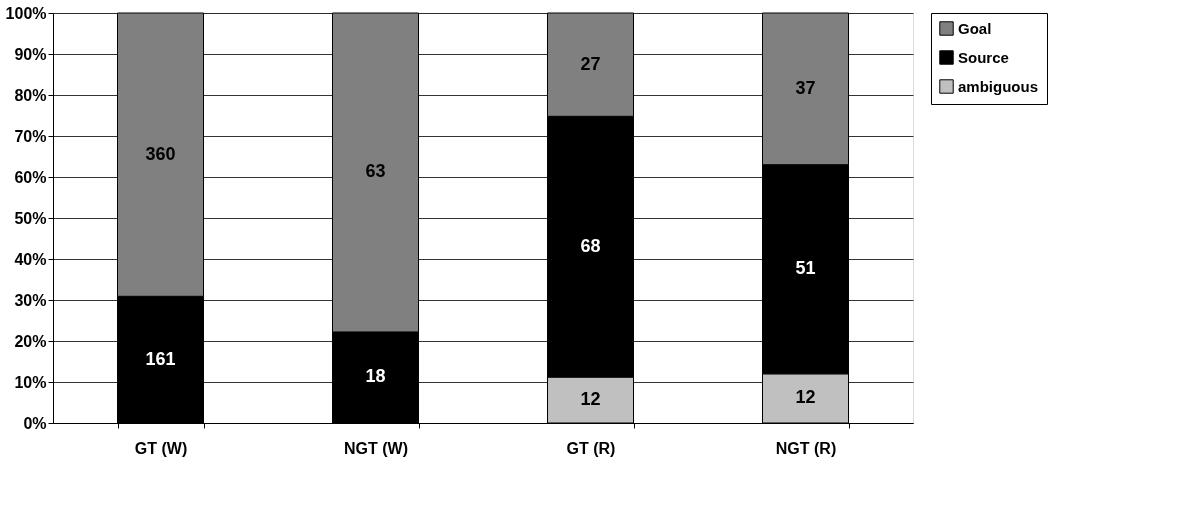 The height and width of the screenshot is (531, 1186). I want to click on legend-label: ambiguous, so click(998, 86).